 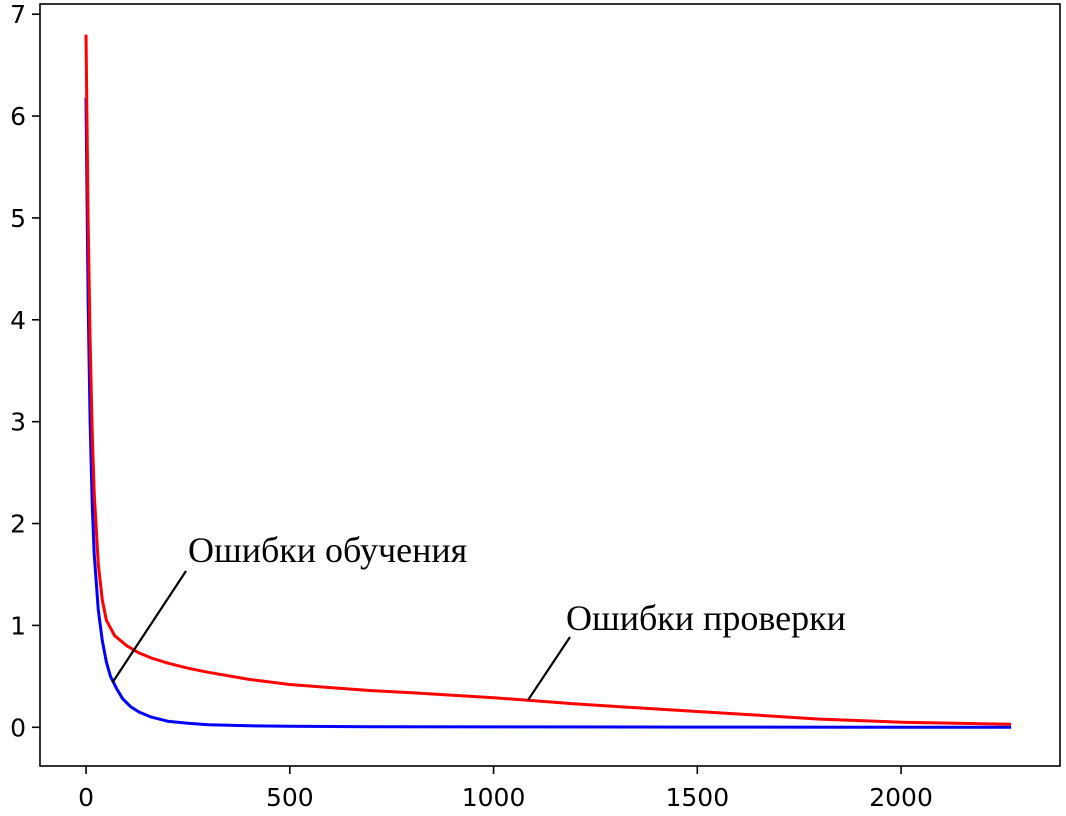 I want to click on x-axis: 0 500 1000 1500 2000, so click(x=505, y=789).